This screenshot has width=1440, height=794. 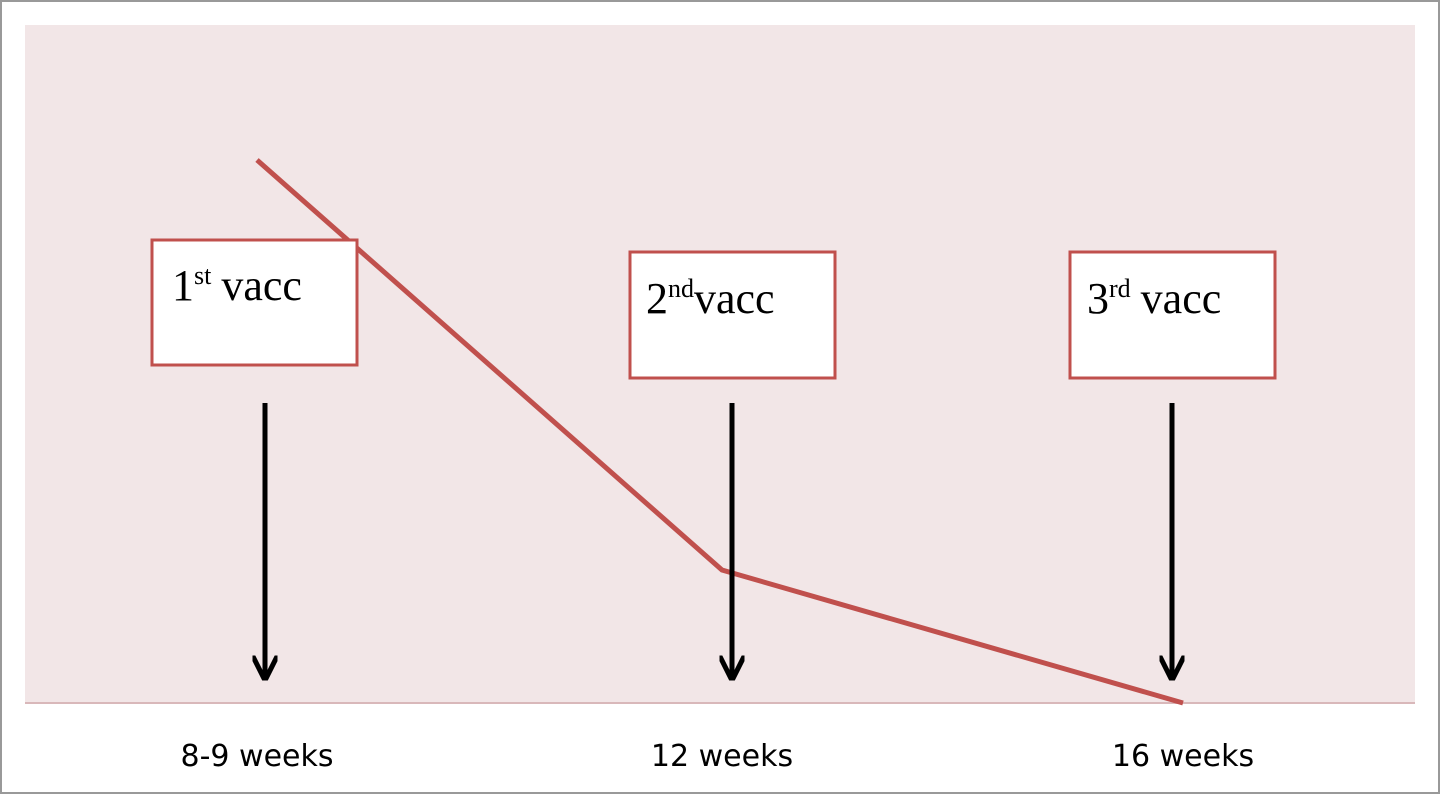 What do you see at coordinates (183, 285) in the screenshot?
I see `ordinal-number: 1` at bounding box center [183, 285].